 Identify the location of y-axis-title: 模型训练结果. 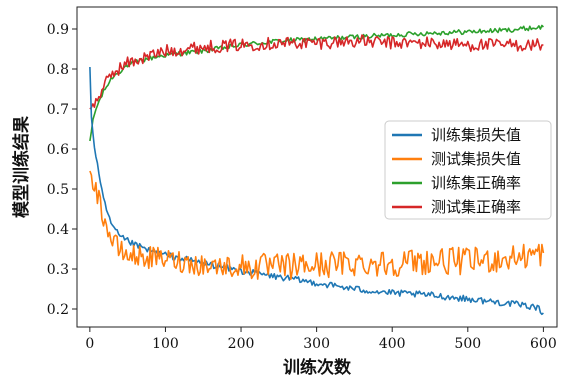
(21, 167).